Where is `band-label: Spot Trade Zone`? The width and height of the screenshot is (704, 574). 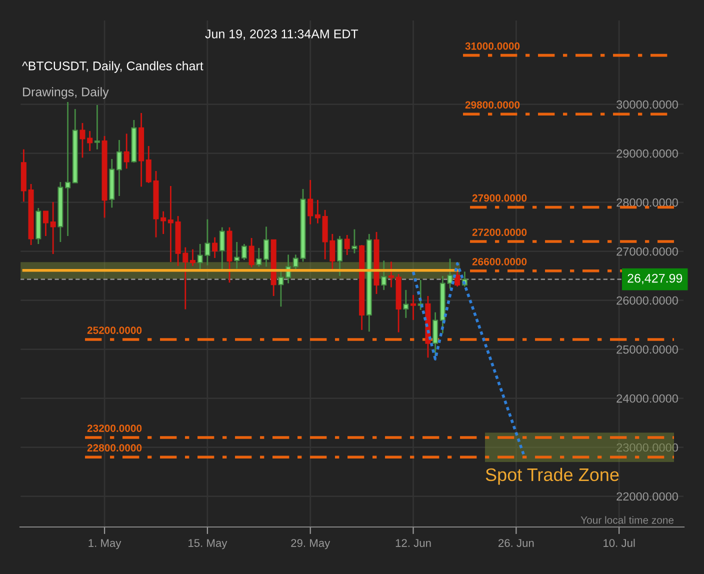
band-label: Spot Trade Zone is located at coordinates (552, 476).